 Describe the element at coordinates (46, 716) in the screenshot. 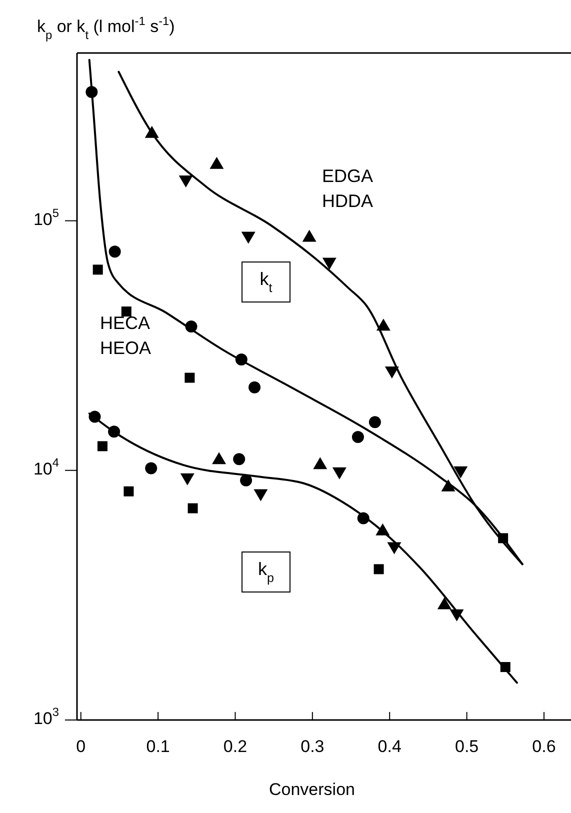

I see `y-tick-label: 10$^{3}$` at that location.